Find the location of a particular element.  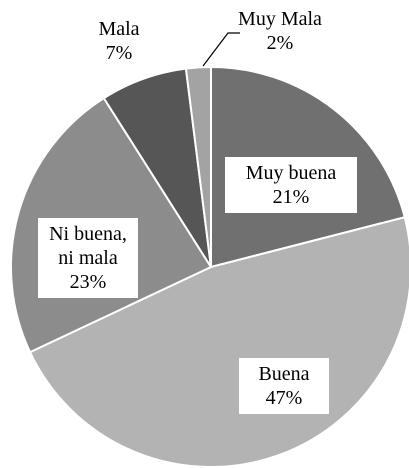

slice-label: Ni buena, ni mala 23% is located at coordinates (88, 258).